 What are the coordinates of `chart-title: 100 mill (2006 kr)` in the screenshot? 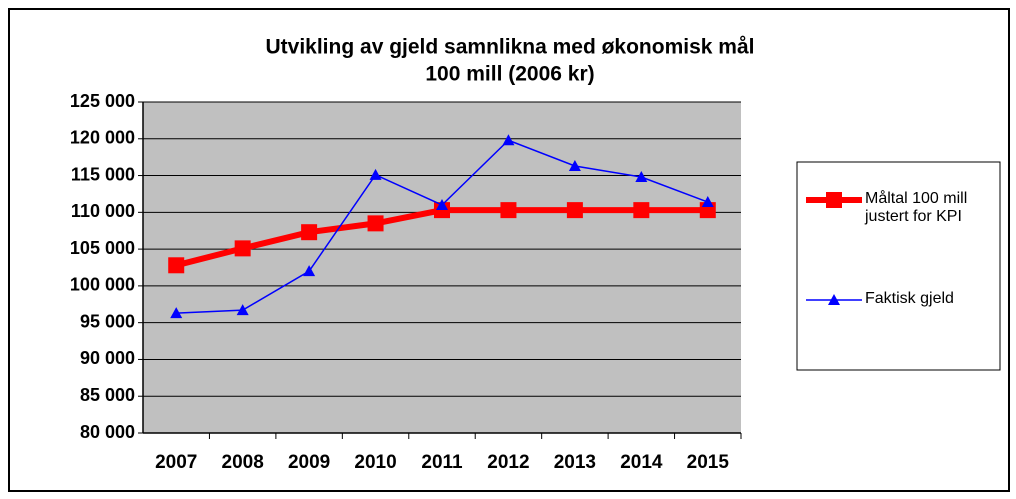 It's located at (509, 74).